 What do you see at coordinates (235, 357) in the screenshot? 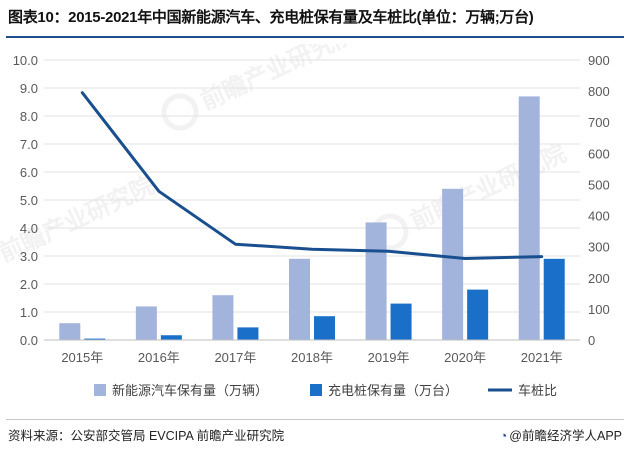
I see `x-tick-label: 2017年` at bounding box center [235, 357].